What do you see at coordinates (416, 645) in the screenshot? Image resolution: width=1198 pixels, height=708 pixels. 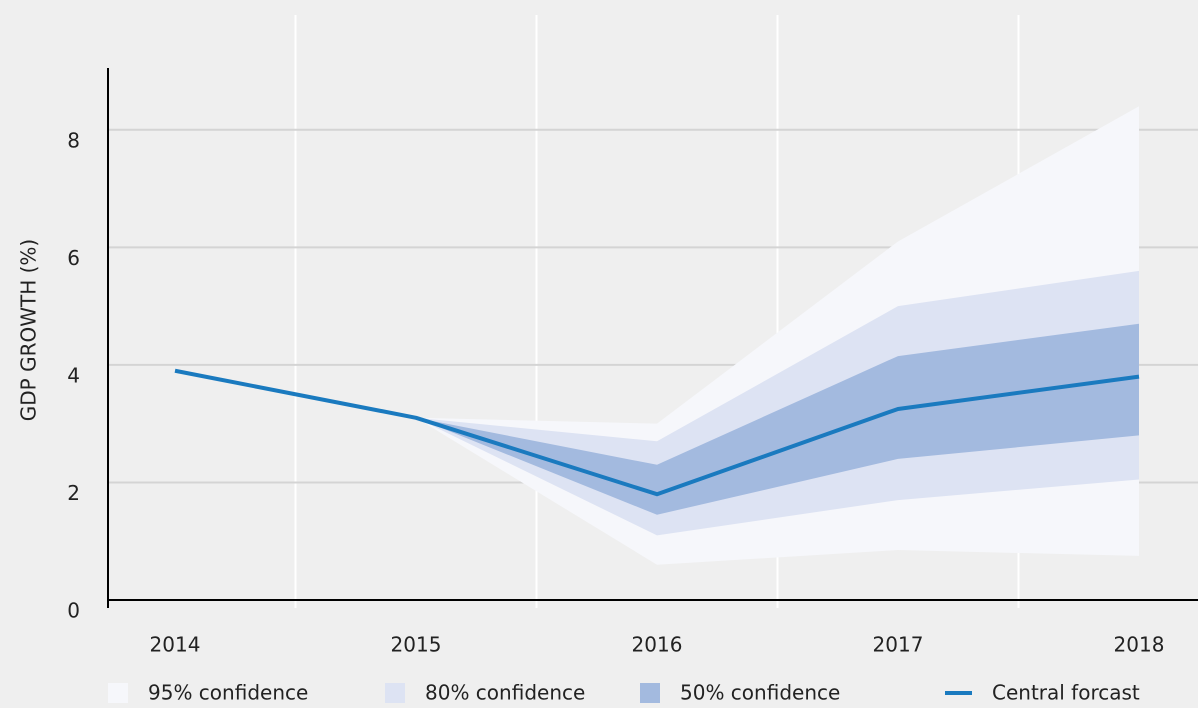 I see `x-tick-label: 2015` at bounding box center [416, 645].